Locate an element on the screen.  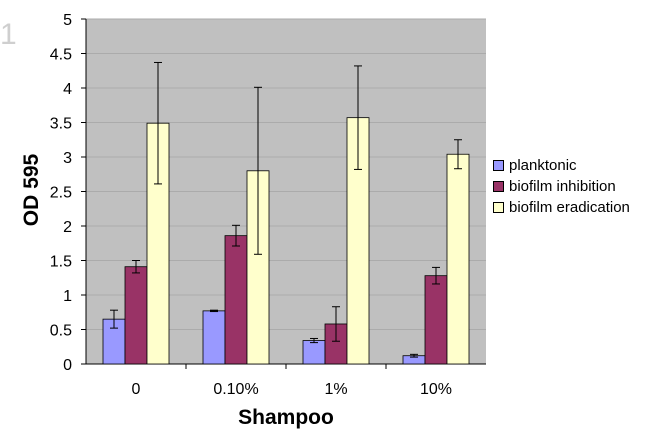
legend-swatch-planktonic is located at coordinates (498, 165).